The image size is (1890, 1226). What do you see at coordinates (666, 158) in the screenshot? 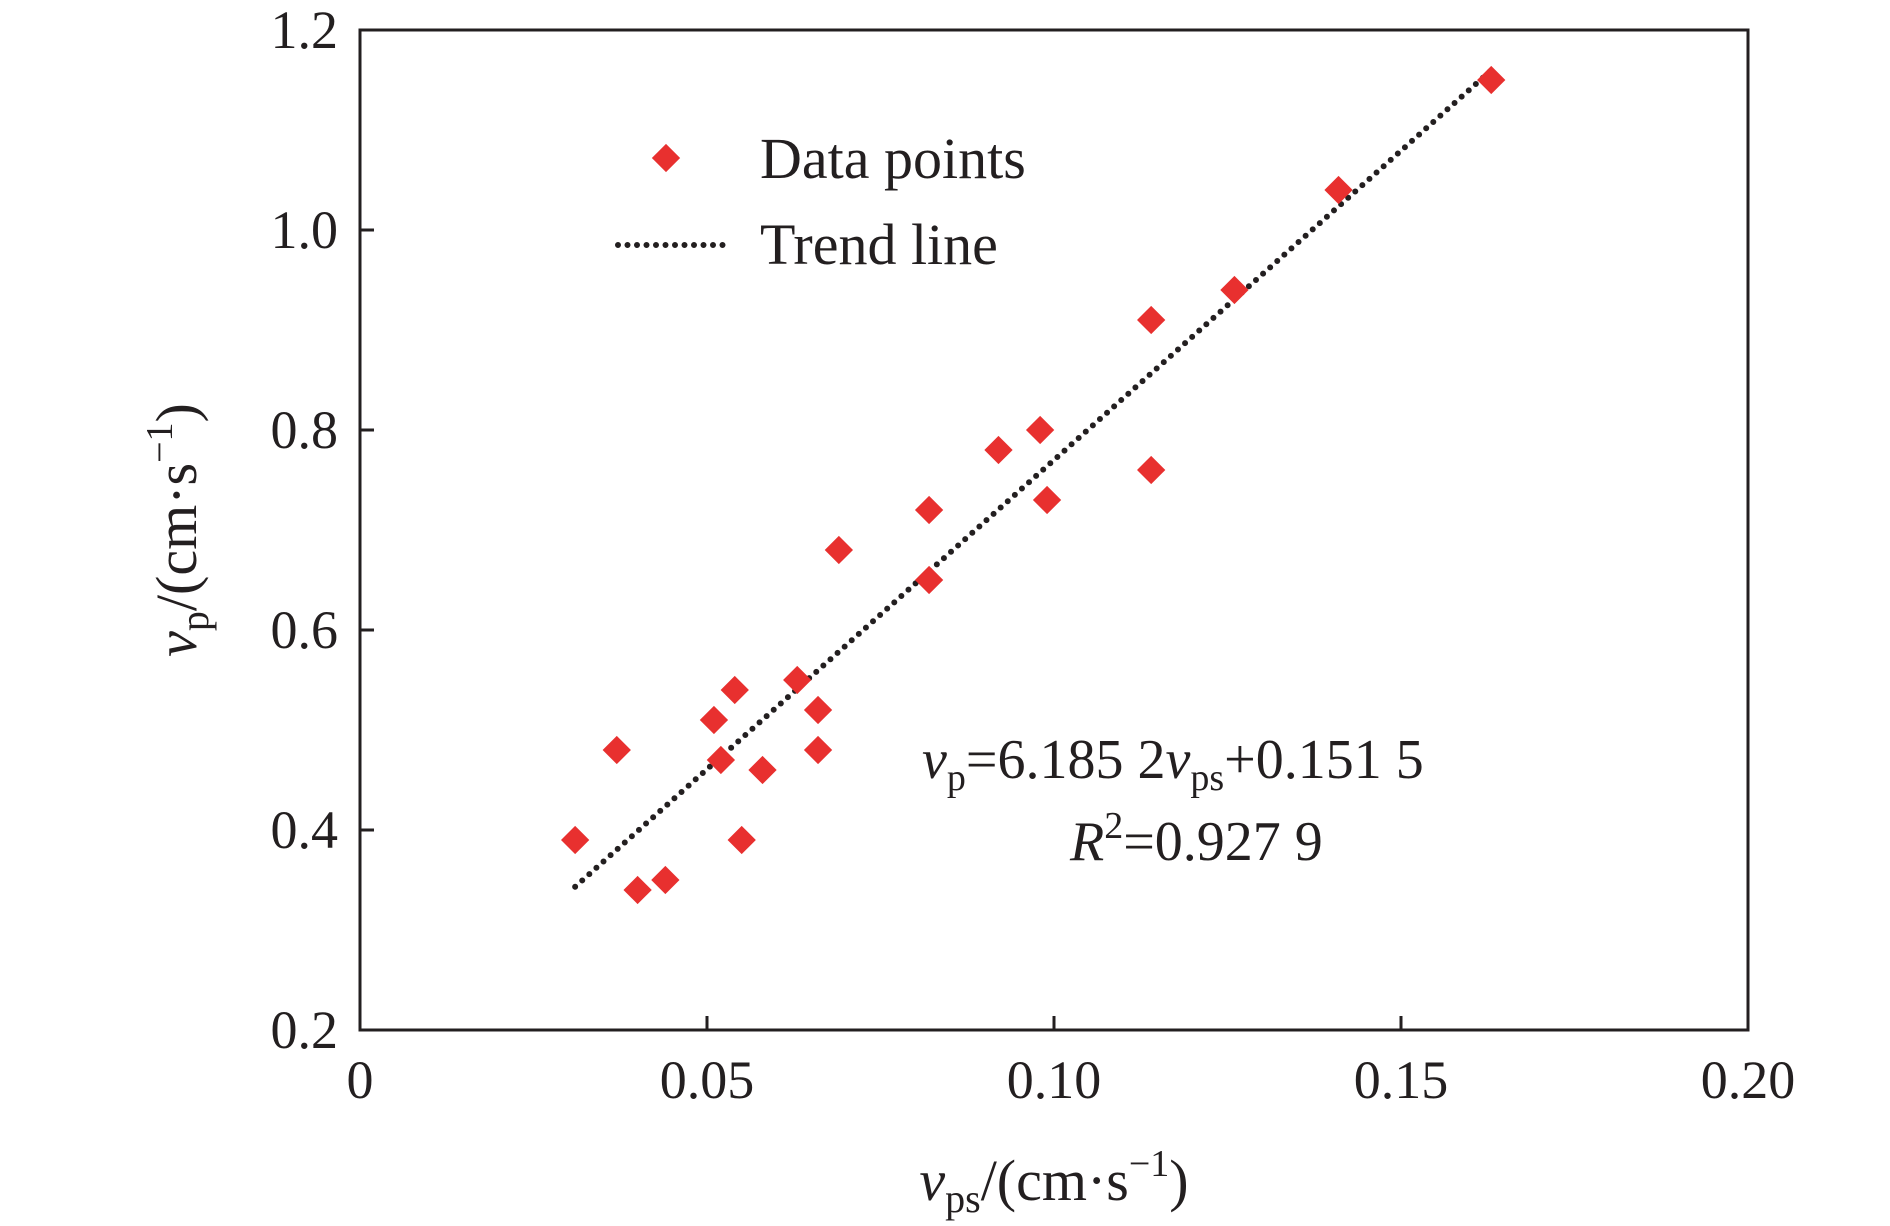
I see `legend-marker-diamond` at bounding box center [666, 158].